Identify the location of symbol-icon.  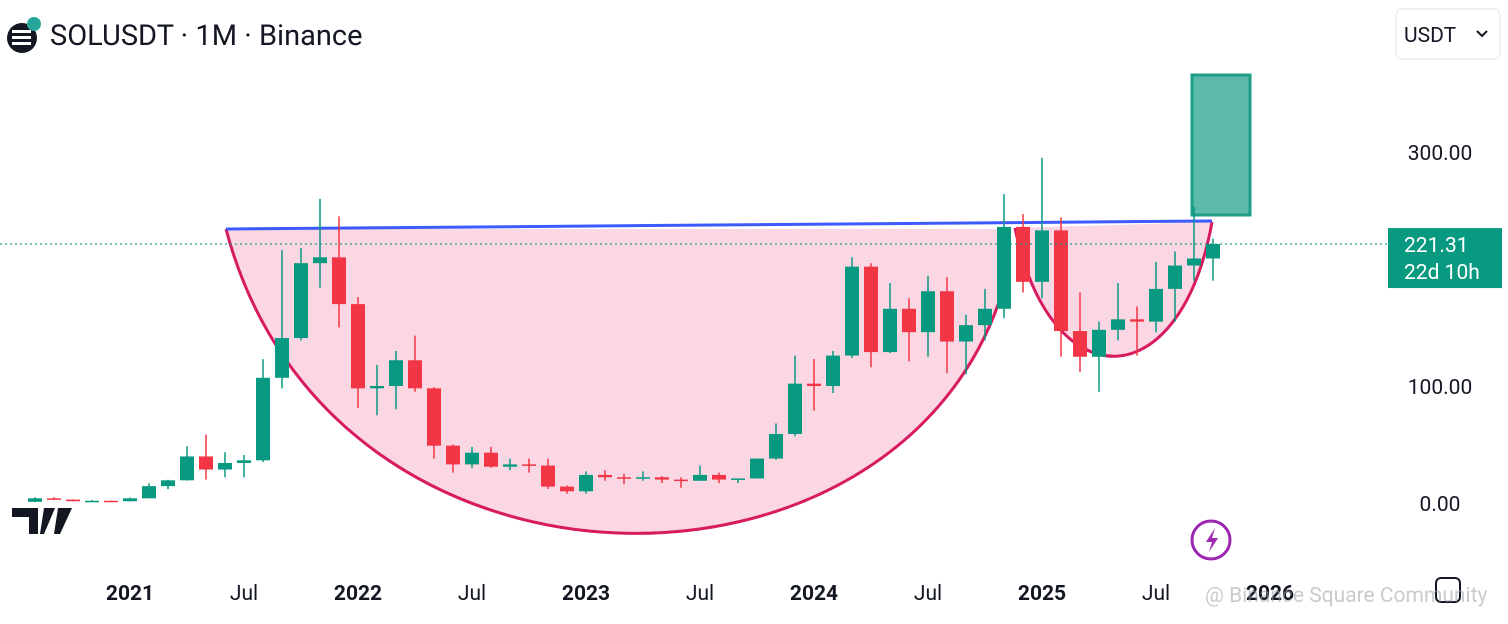
(24, 35).